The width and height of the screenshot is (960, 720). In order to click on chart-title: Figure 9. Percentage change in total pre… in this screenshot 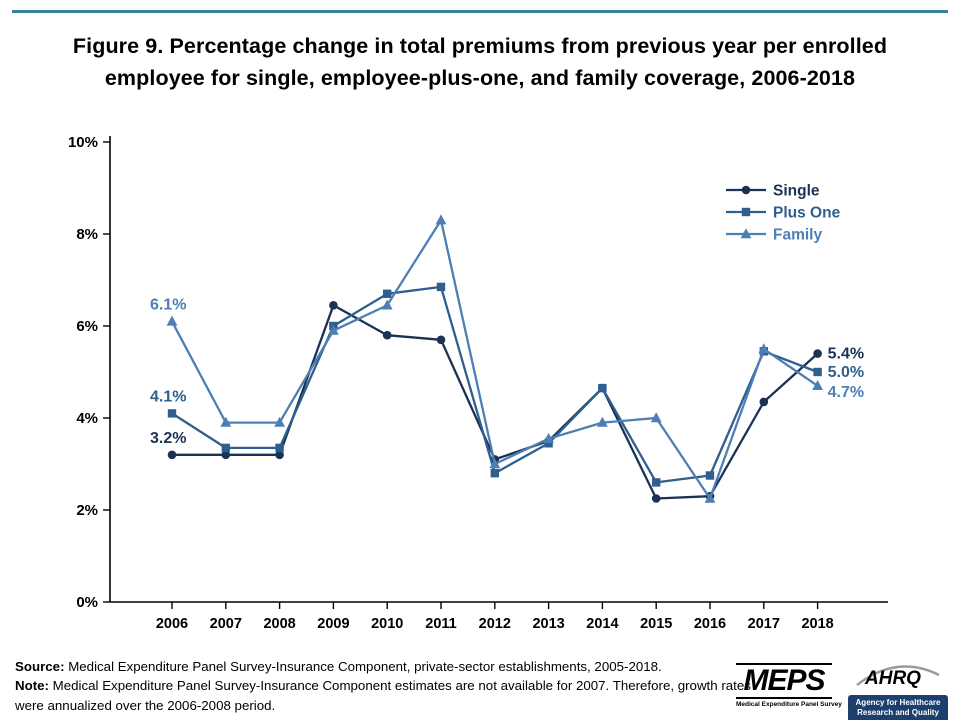, I will do `click(480, 62)`.